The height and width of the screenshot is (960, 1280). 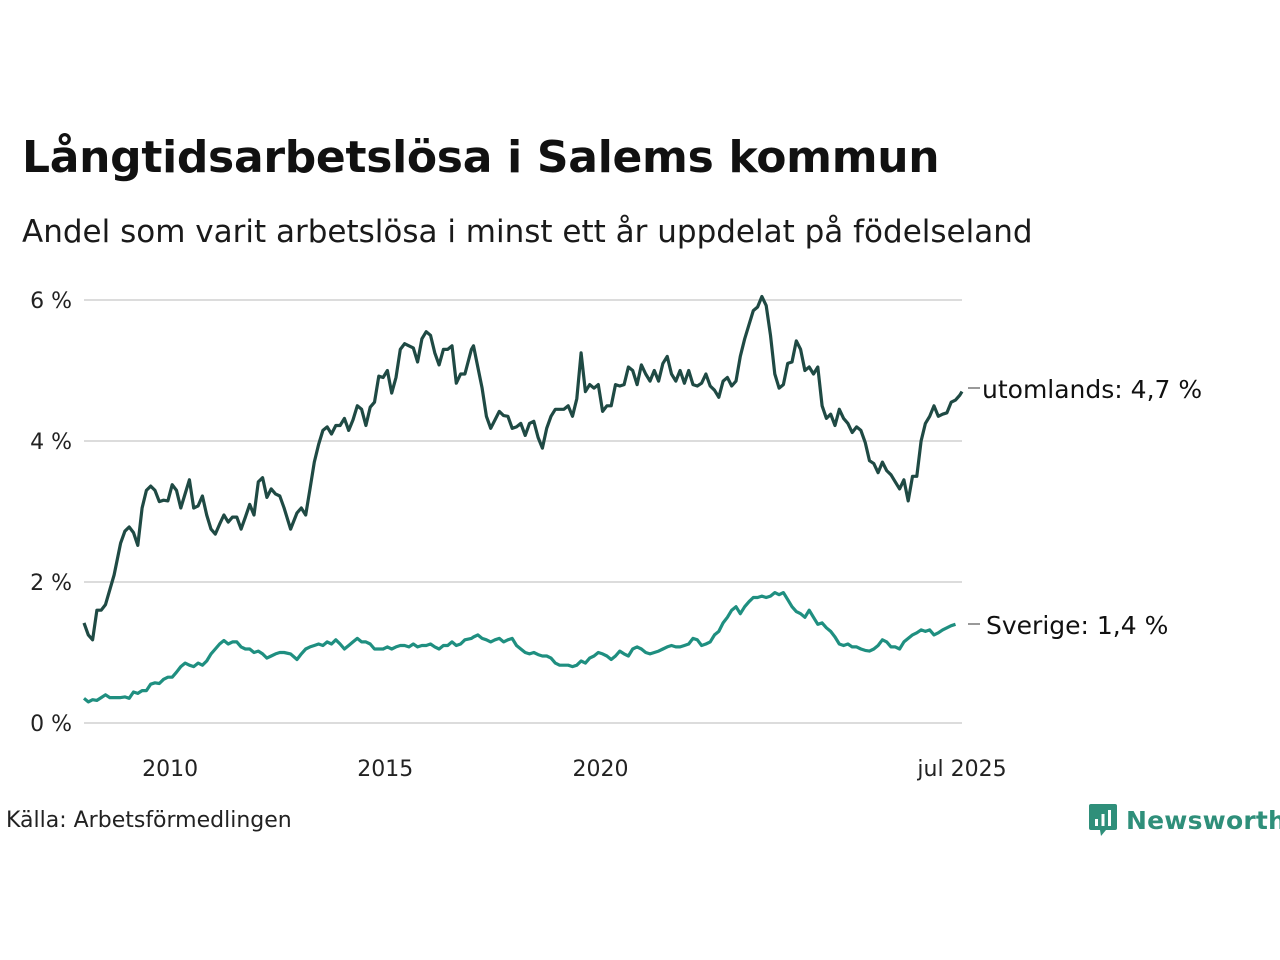 What do you see at coordinates (961, 769) in the screenshot?
I see `x-tick-label: jul 2025` at bounding box center [961, 769].